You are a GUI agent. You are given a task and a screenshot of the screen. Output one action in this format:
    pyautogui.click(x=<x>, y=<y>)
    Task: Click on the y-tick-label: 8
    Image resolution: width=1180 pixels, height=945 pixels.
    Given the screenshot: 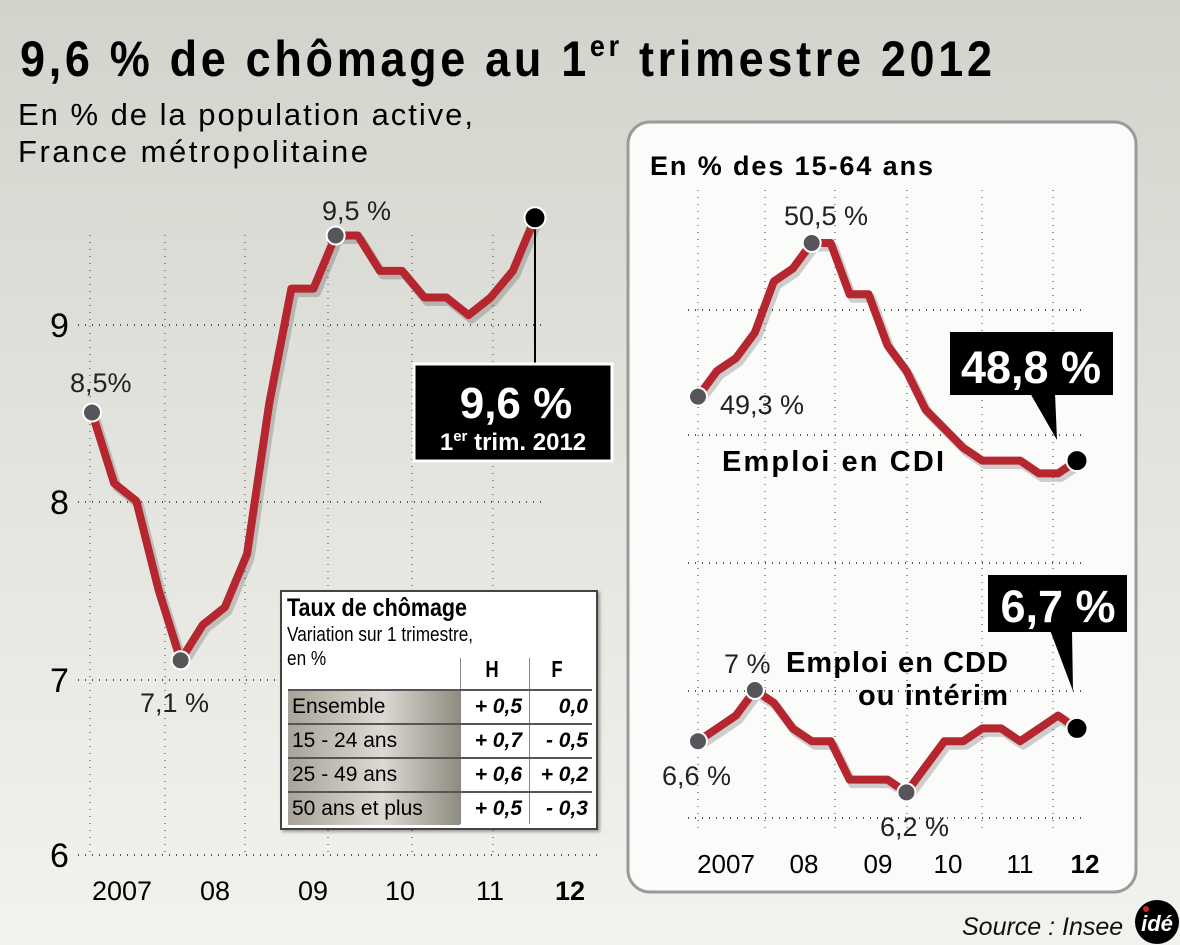 What is the action you would take?
    pyautogui.click(x=59, y=503)
    